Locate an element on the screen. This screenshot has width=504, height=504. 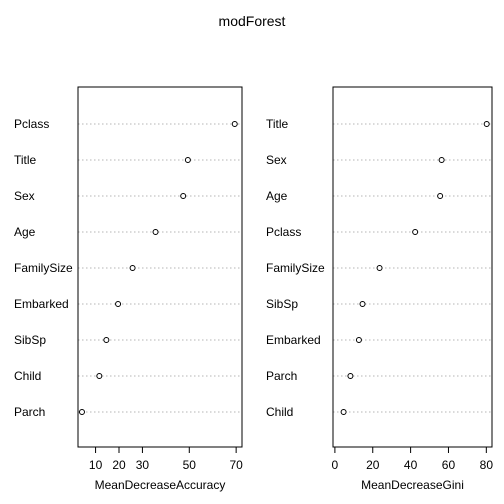
x-tick-label: 10 is located at coordinates (96, 465).